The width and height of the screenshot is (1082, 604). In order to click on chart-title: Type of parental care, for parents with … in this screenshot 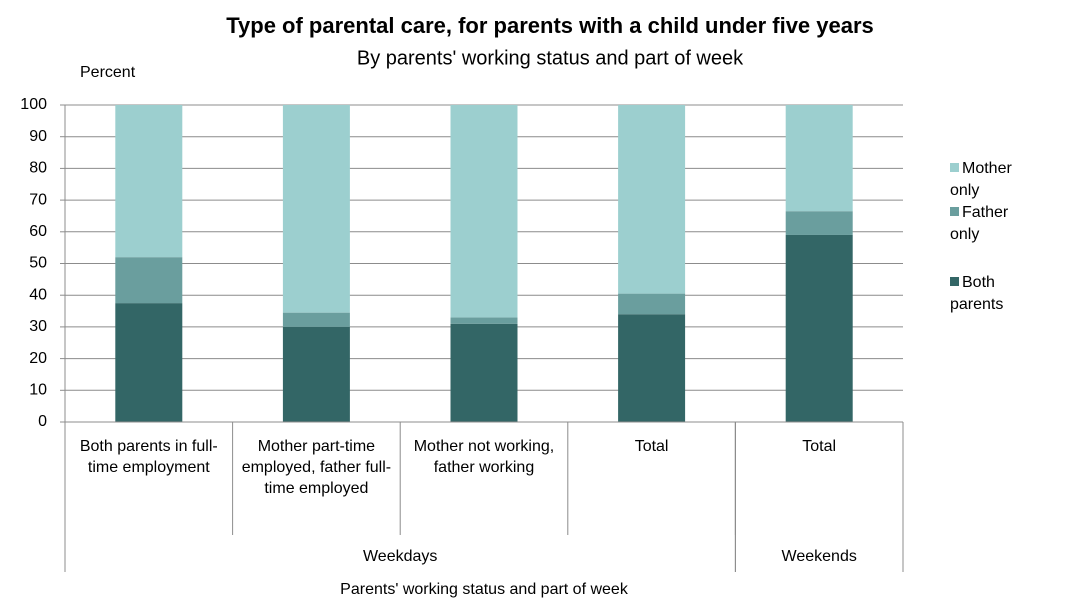, I will do `click(550, 25)`.